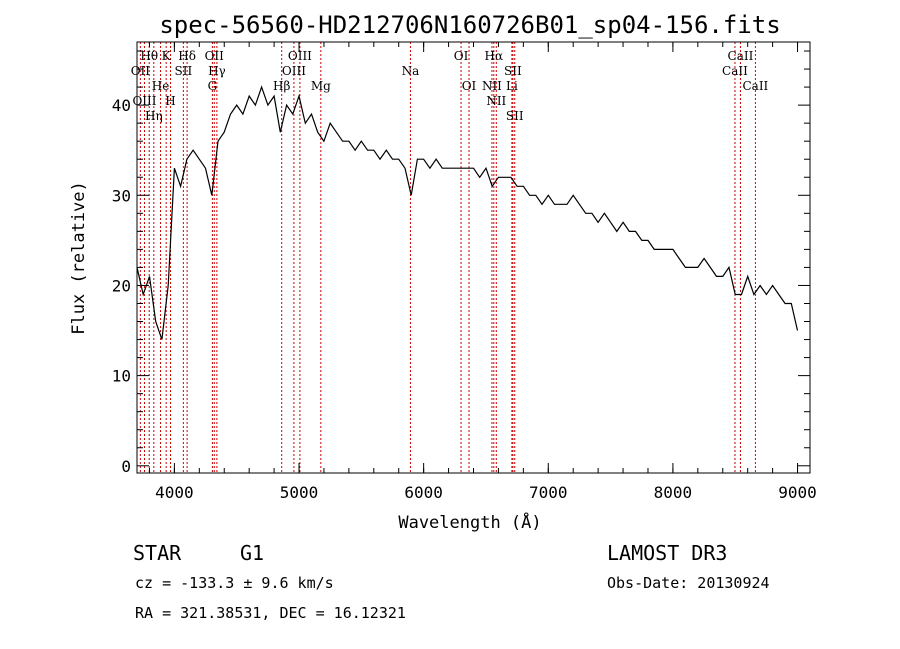 The width and height of the screenshot is (900, 649). Describe the element at coordinates (512, 86) in the screenshot. I see `line-label: Li` at that location.